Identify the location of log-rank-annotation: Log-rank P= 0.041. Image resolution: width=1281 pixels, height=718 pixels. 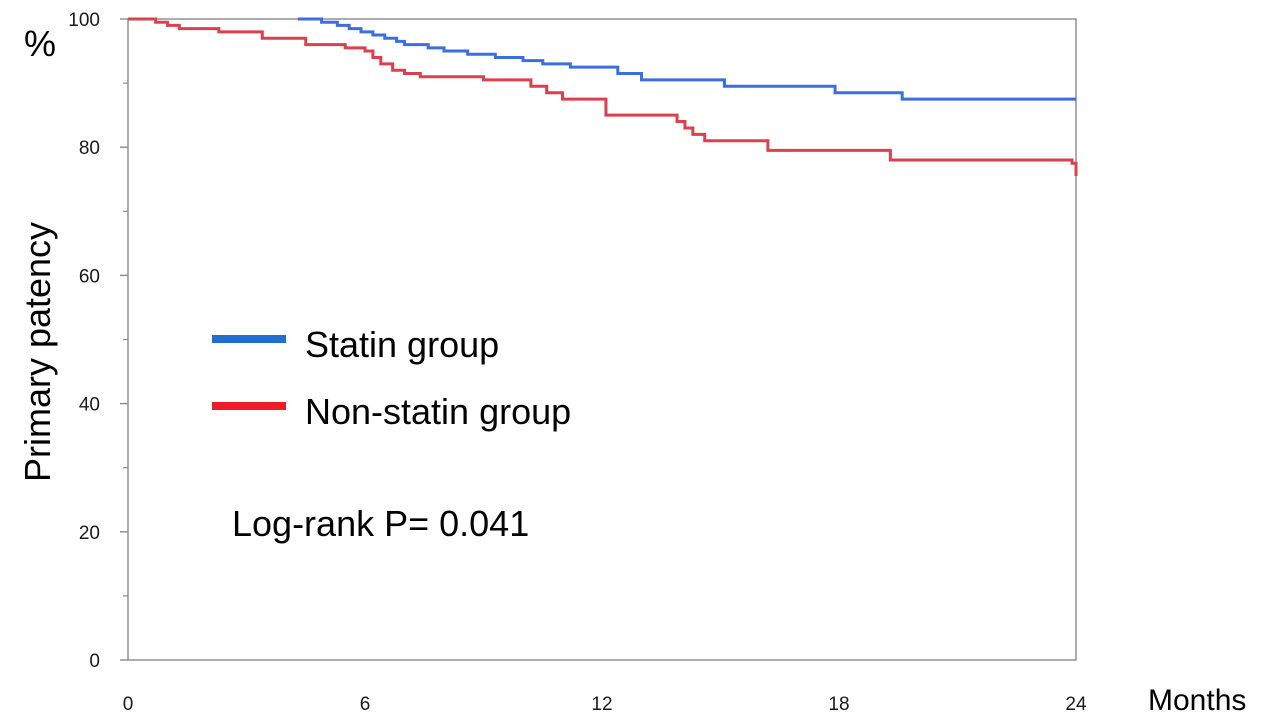
(380, 523).